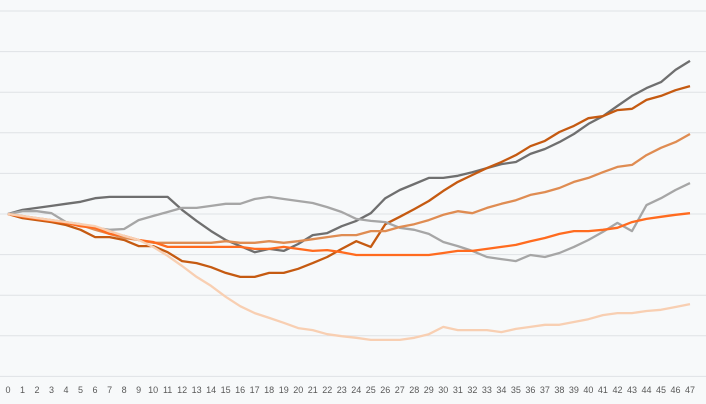  Describe the element at coordinates (66, 390) in the screenshot. I see `x-tick-label: 4` at that location.